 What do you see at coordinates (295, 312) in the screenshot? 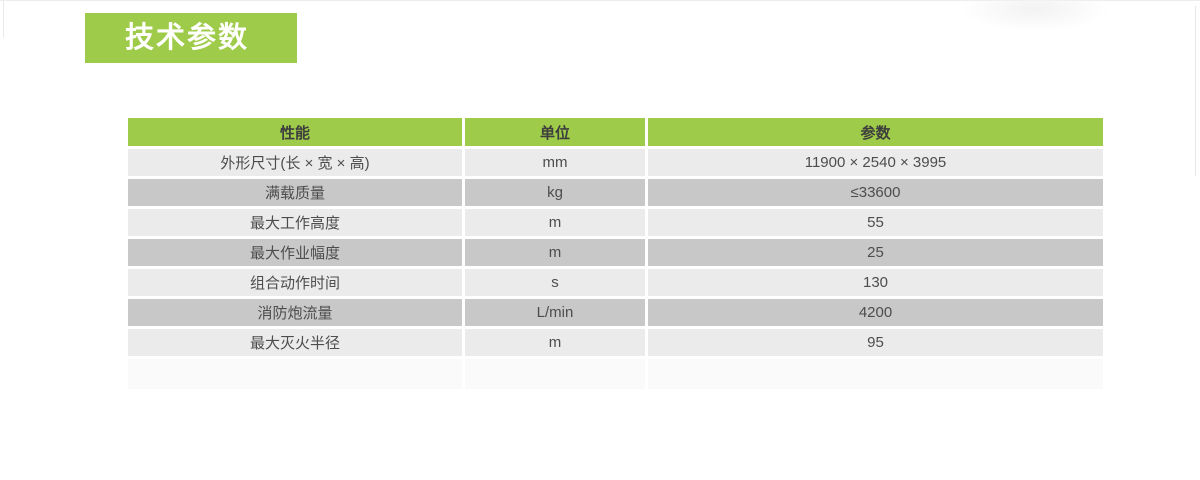
I see `cell-performance: 消防炮流量` at bounding box center [295, 312].